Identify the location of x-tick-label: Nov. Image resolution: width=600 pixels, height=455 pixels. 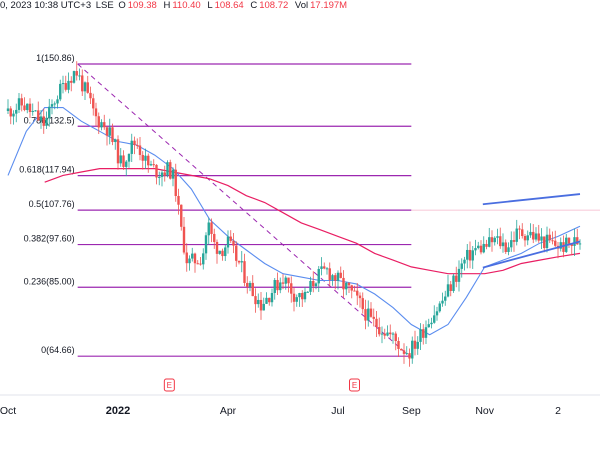
(484, 411).